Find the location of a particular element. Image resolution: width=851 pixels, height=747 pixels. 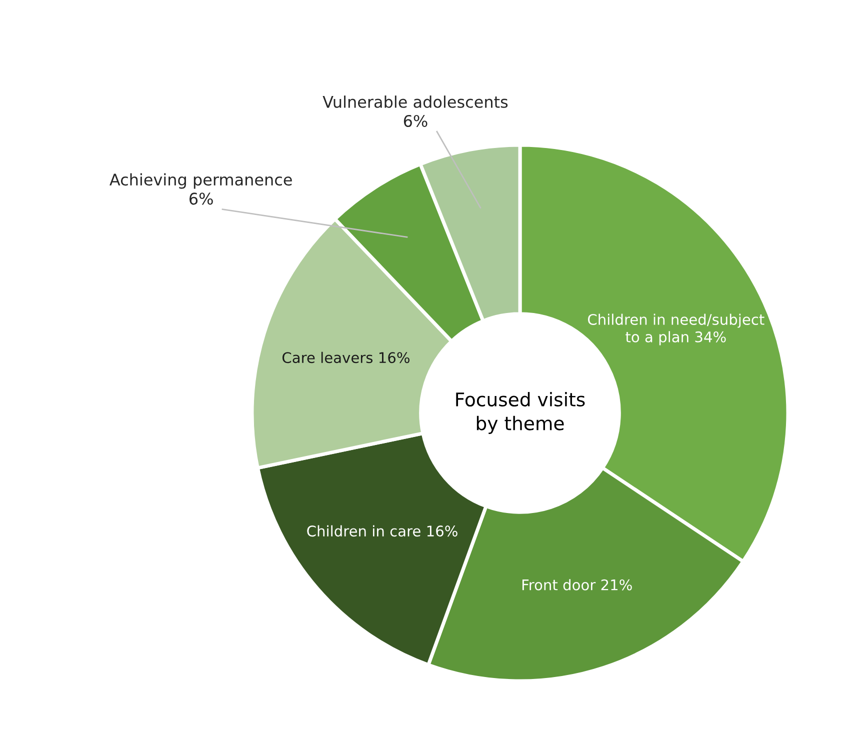

slice-label: Children in need/subject to a plan 34% is located at coordinates (676, 330).